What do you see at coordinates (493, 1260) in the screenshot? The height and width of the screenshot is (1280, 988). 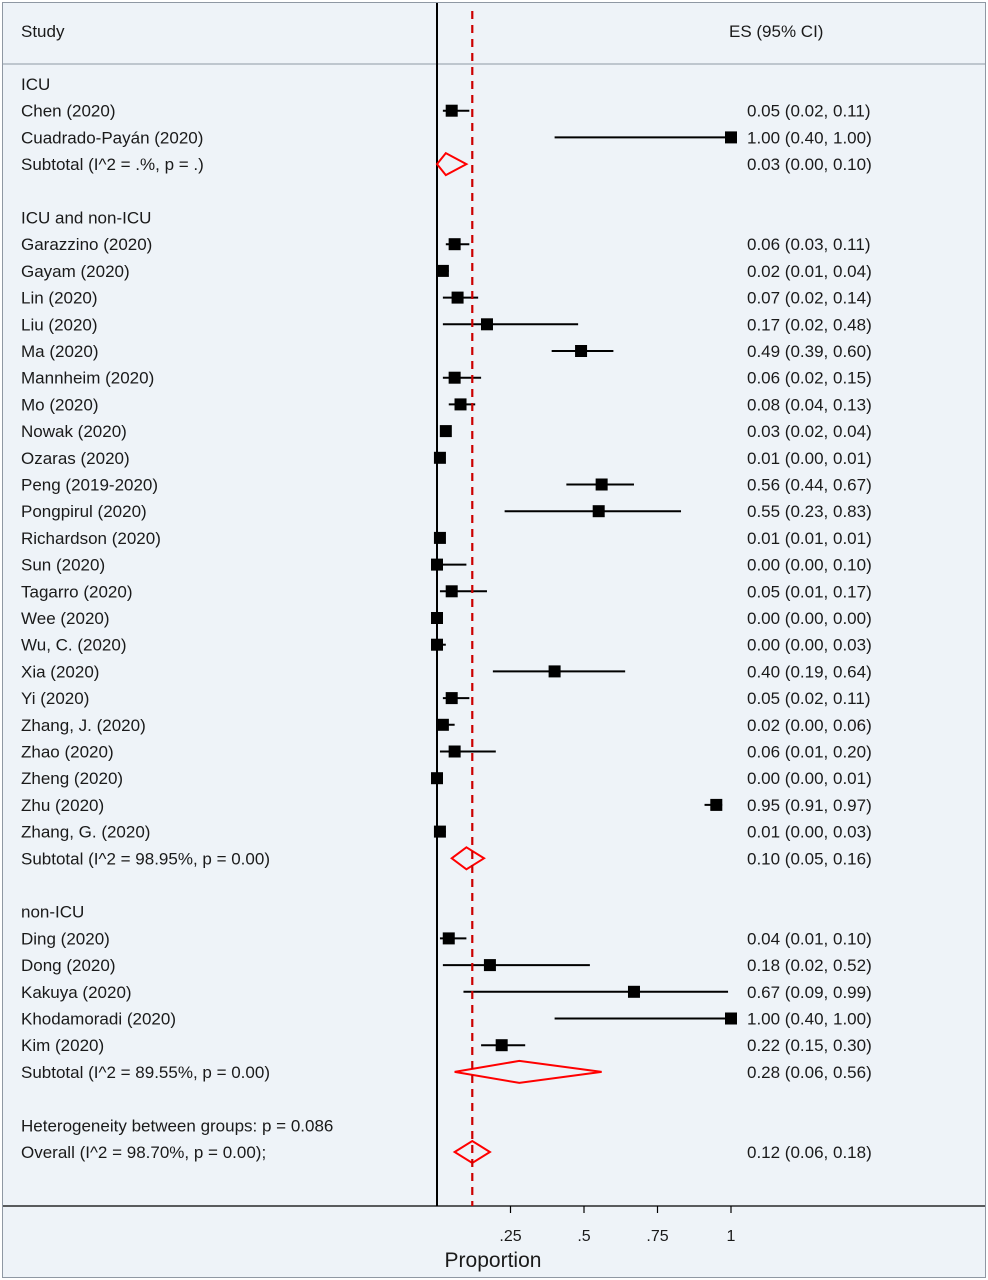 I see `x-axis-title: Proportion` at bounding box center [493, 1260].